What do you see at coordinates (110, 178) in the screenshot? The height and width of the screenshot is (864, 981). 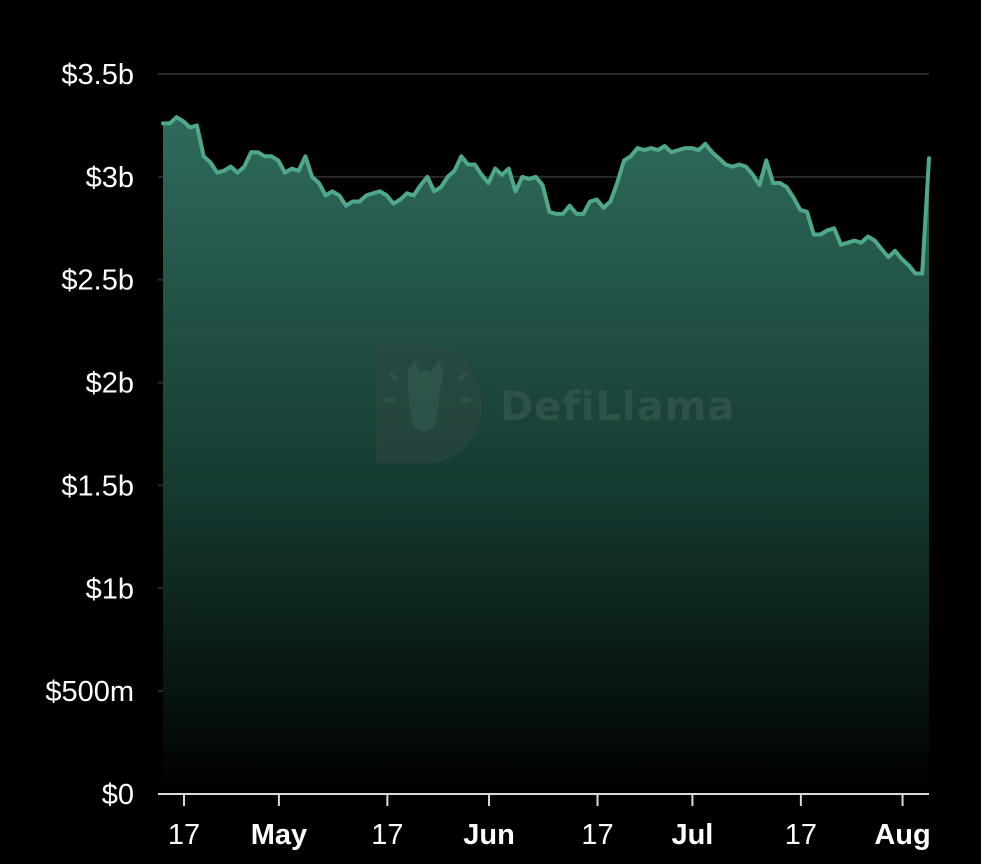 I see `y-tick-label: $3b` at bounding box center [110, 178].